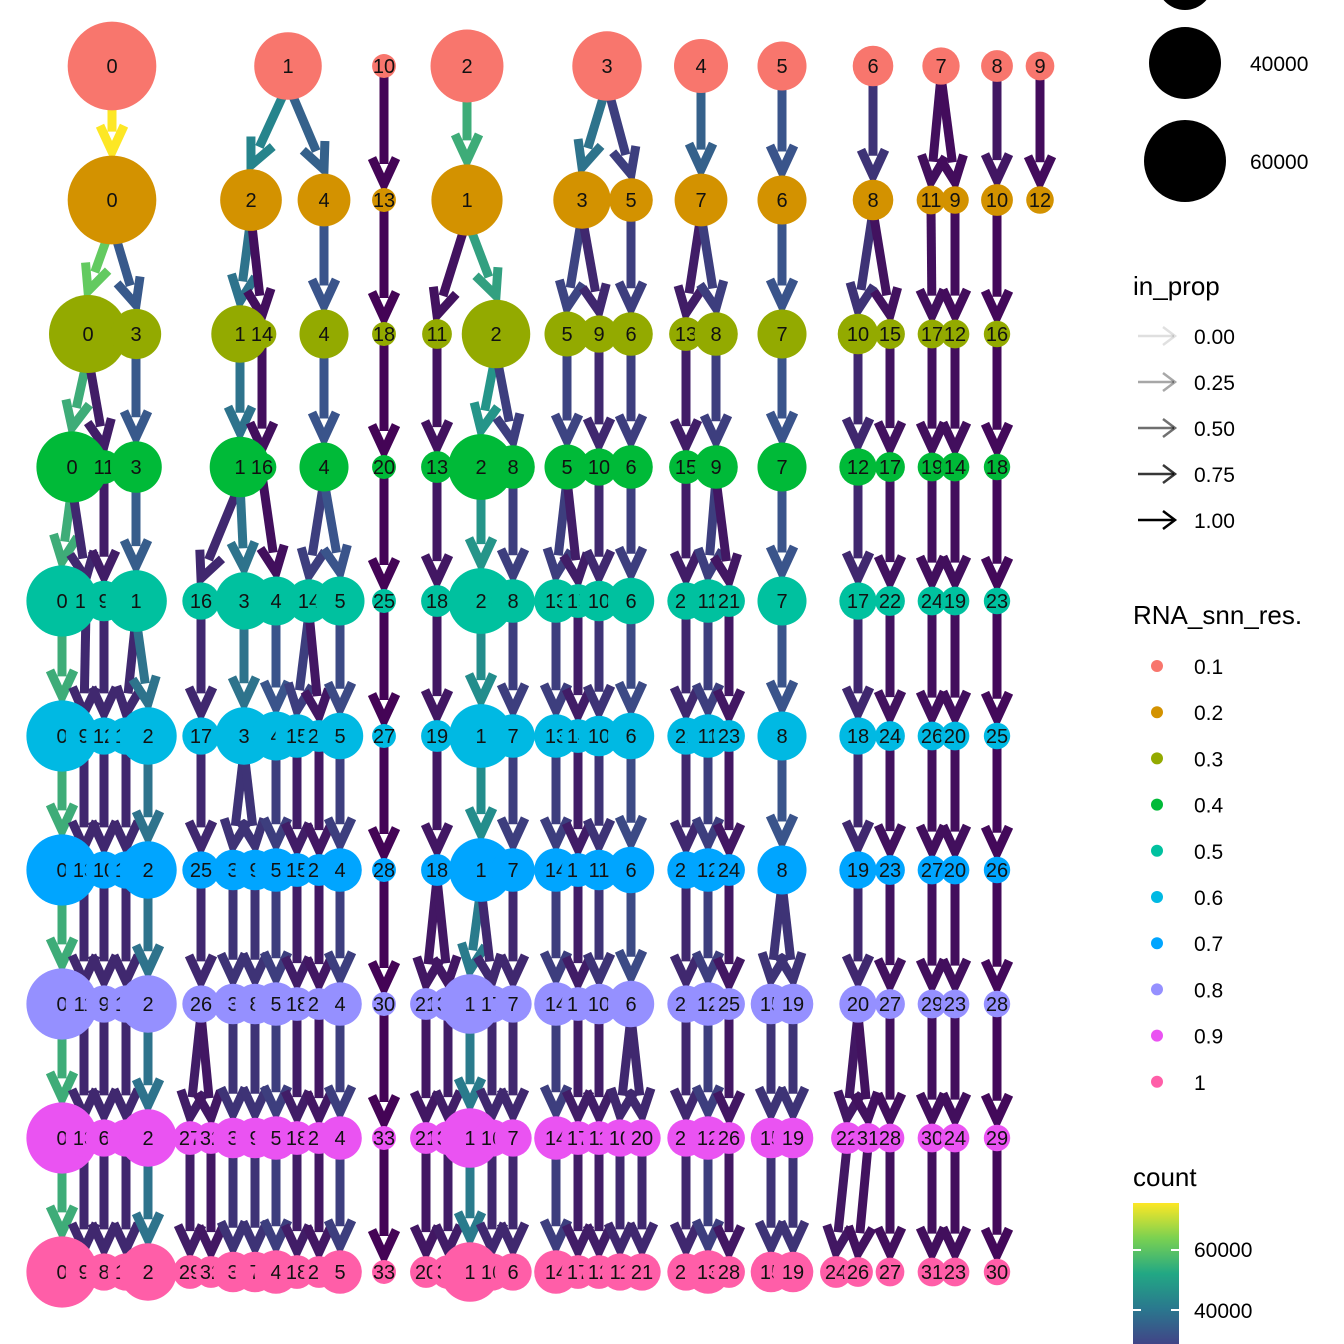 The height and width of the screenshot is (1344, 1344). Describe the element at coordinates (495, 335) in the screenshot. I see `cluster-node-label: 2` at that location.